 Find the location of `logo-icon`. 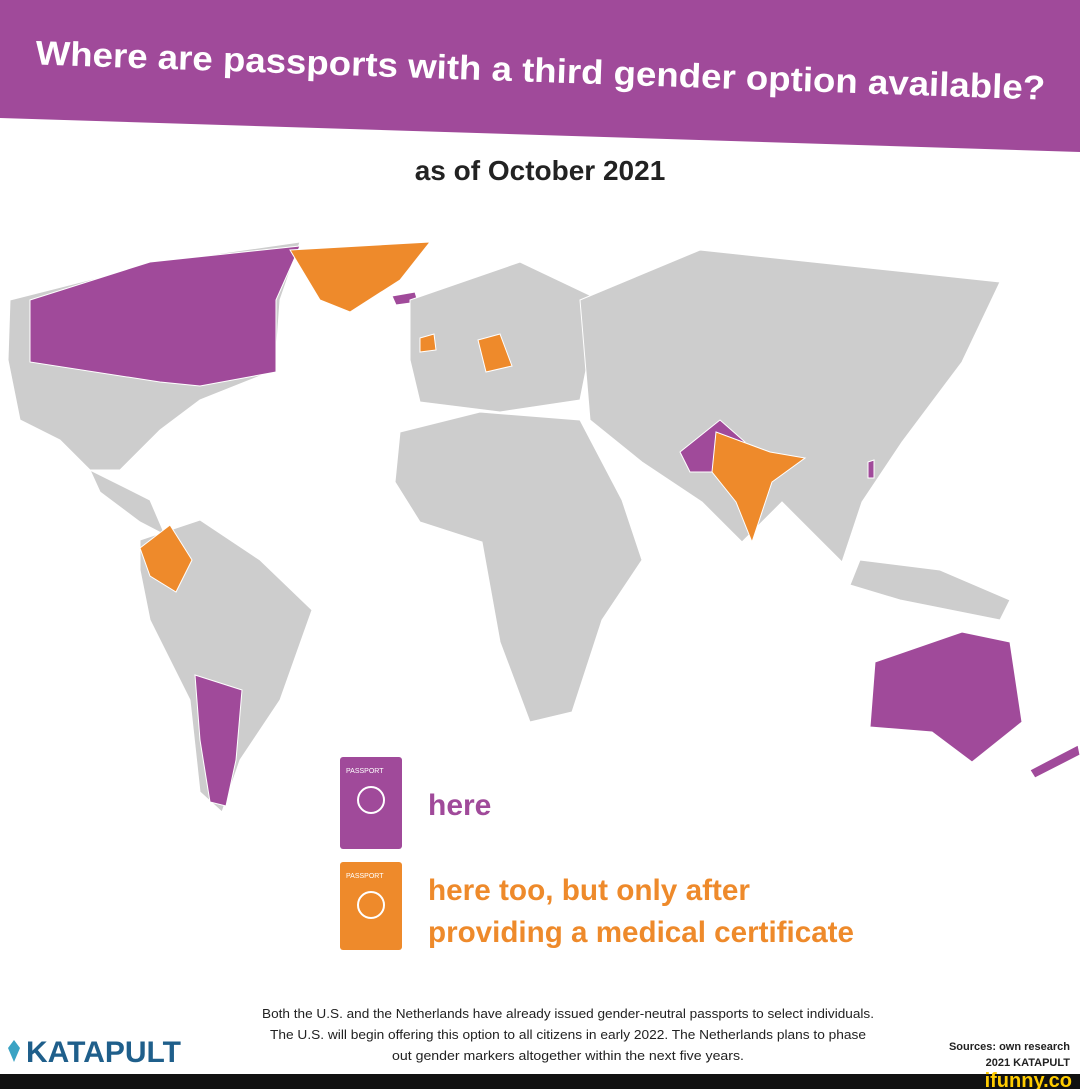

logo-icon is located at coordinates (14, 1051).